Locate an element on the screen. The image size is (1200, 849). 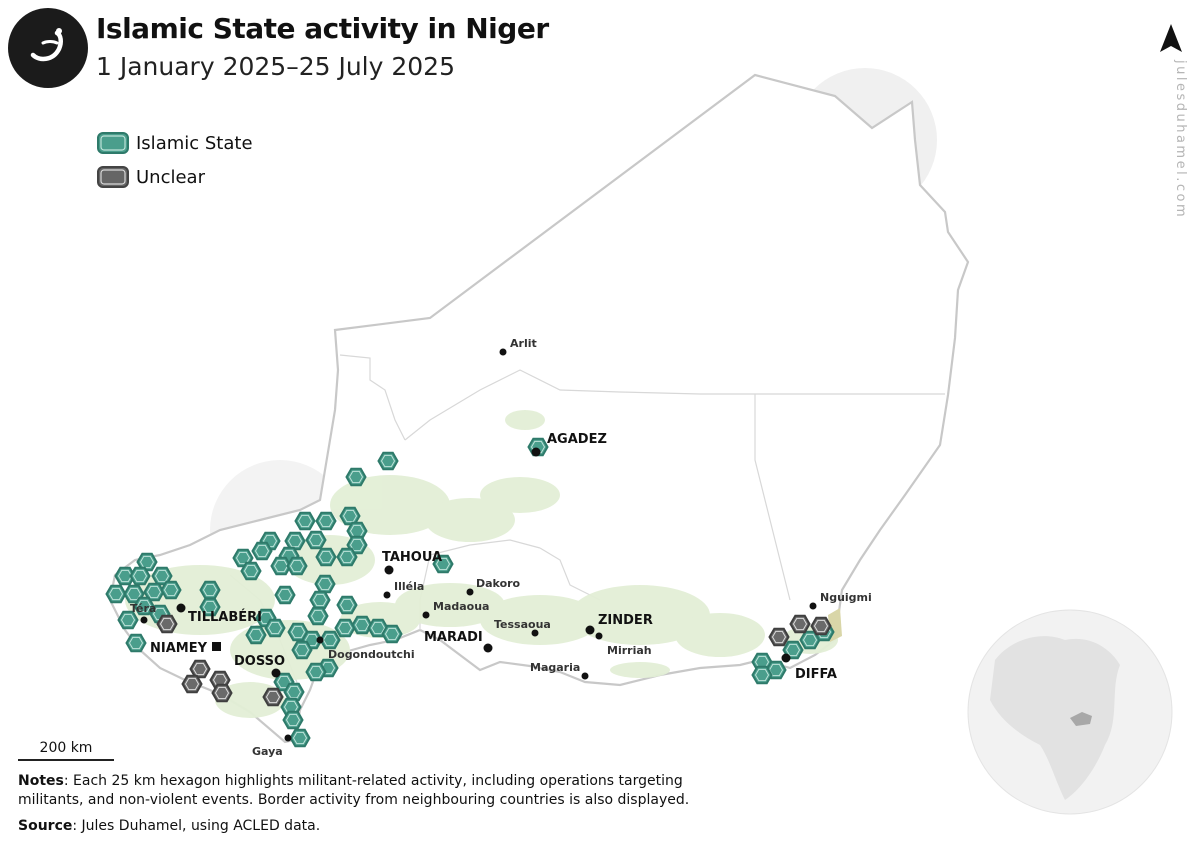
nguigmi-label: Nguigmi is located at coordinates (846, 597).